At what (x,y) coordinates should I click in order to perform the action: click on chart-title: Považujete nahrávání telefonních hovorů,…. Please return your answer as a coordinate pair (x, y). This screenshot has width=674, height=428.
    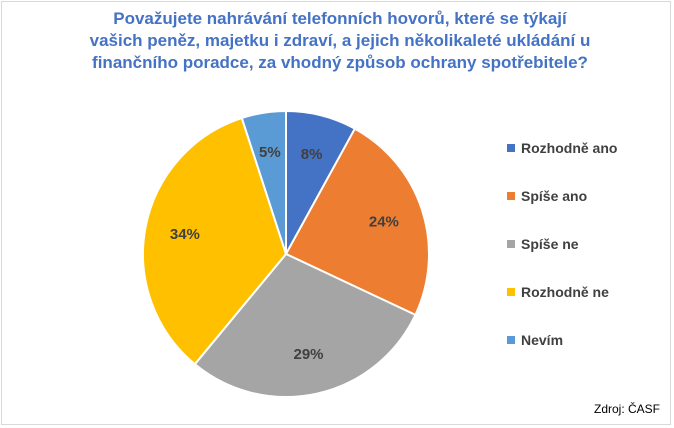
    Looking at the image, I should click on (340, 41).